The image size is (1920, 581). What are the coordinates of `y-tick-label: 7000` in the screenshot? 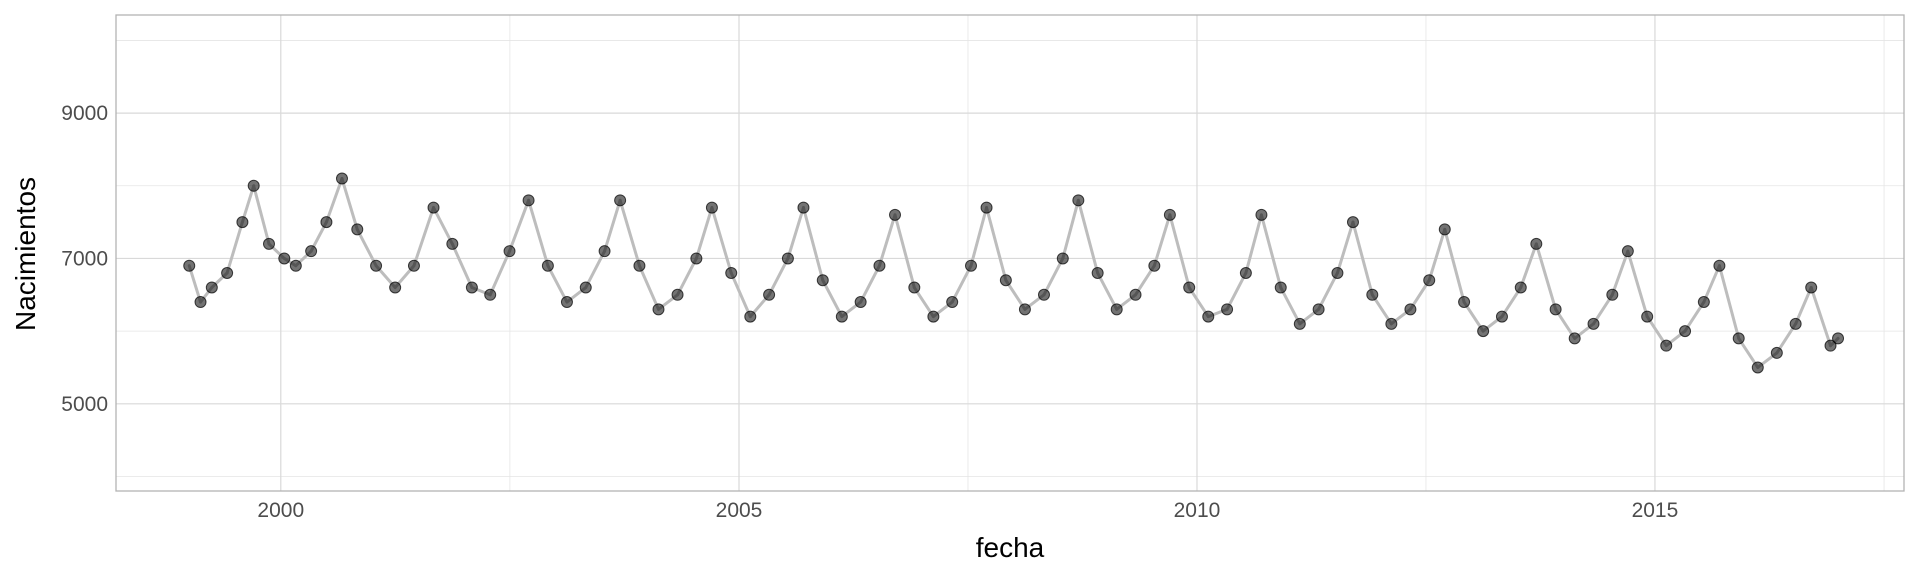 It's located at (84, 258).